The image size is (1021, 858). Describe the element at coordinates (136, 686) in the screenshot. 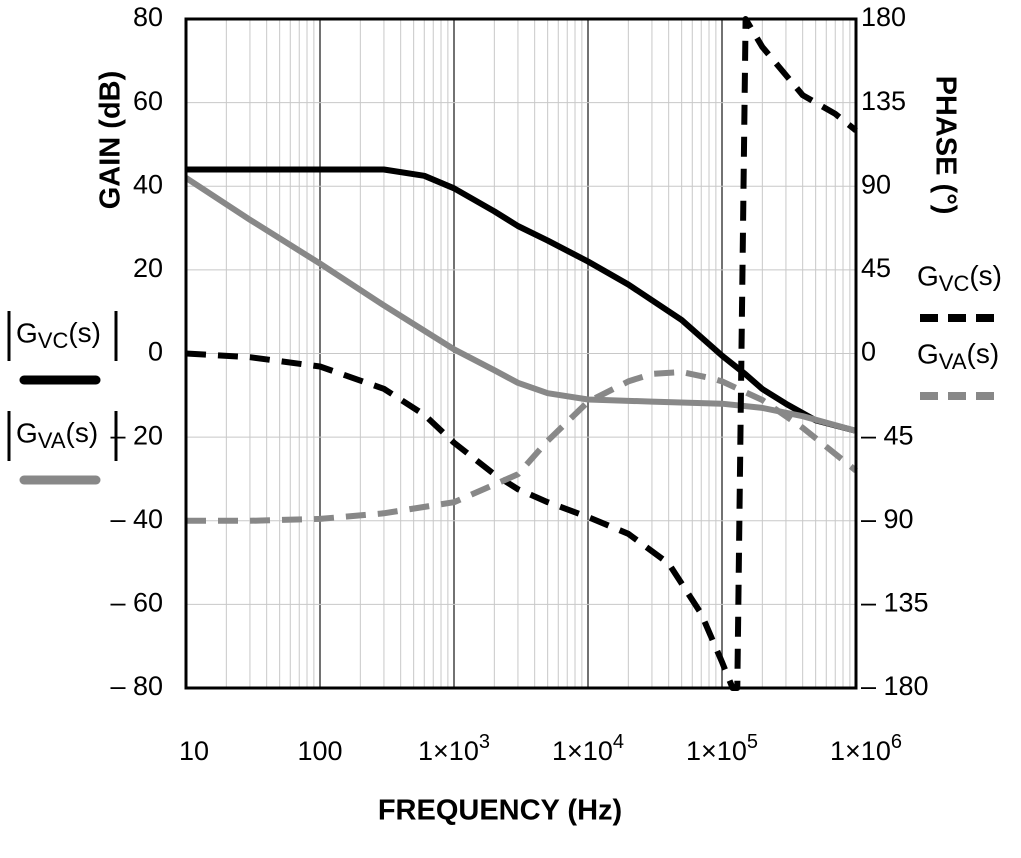

I see `left-tick-label: – 80` at that location.